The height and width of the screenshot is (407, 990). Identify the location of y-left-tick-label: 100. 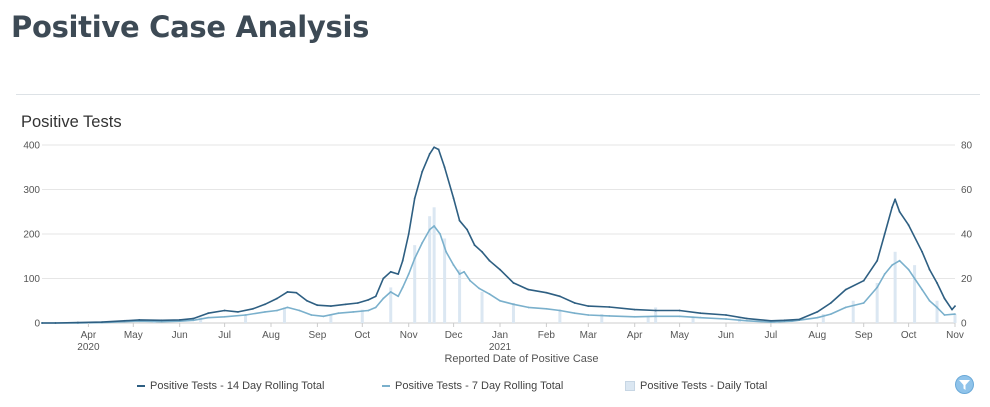
(31, 279).